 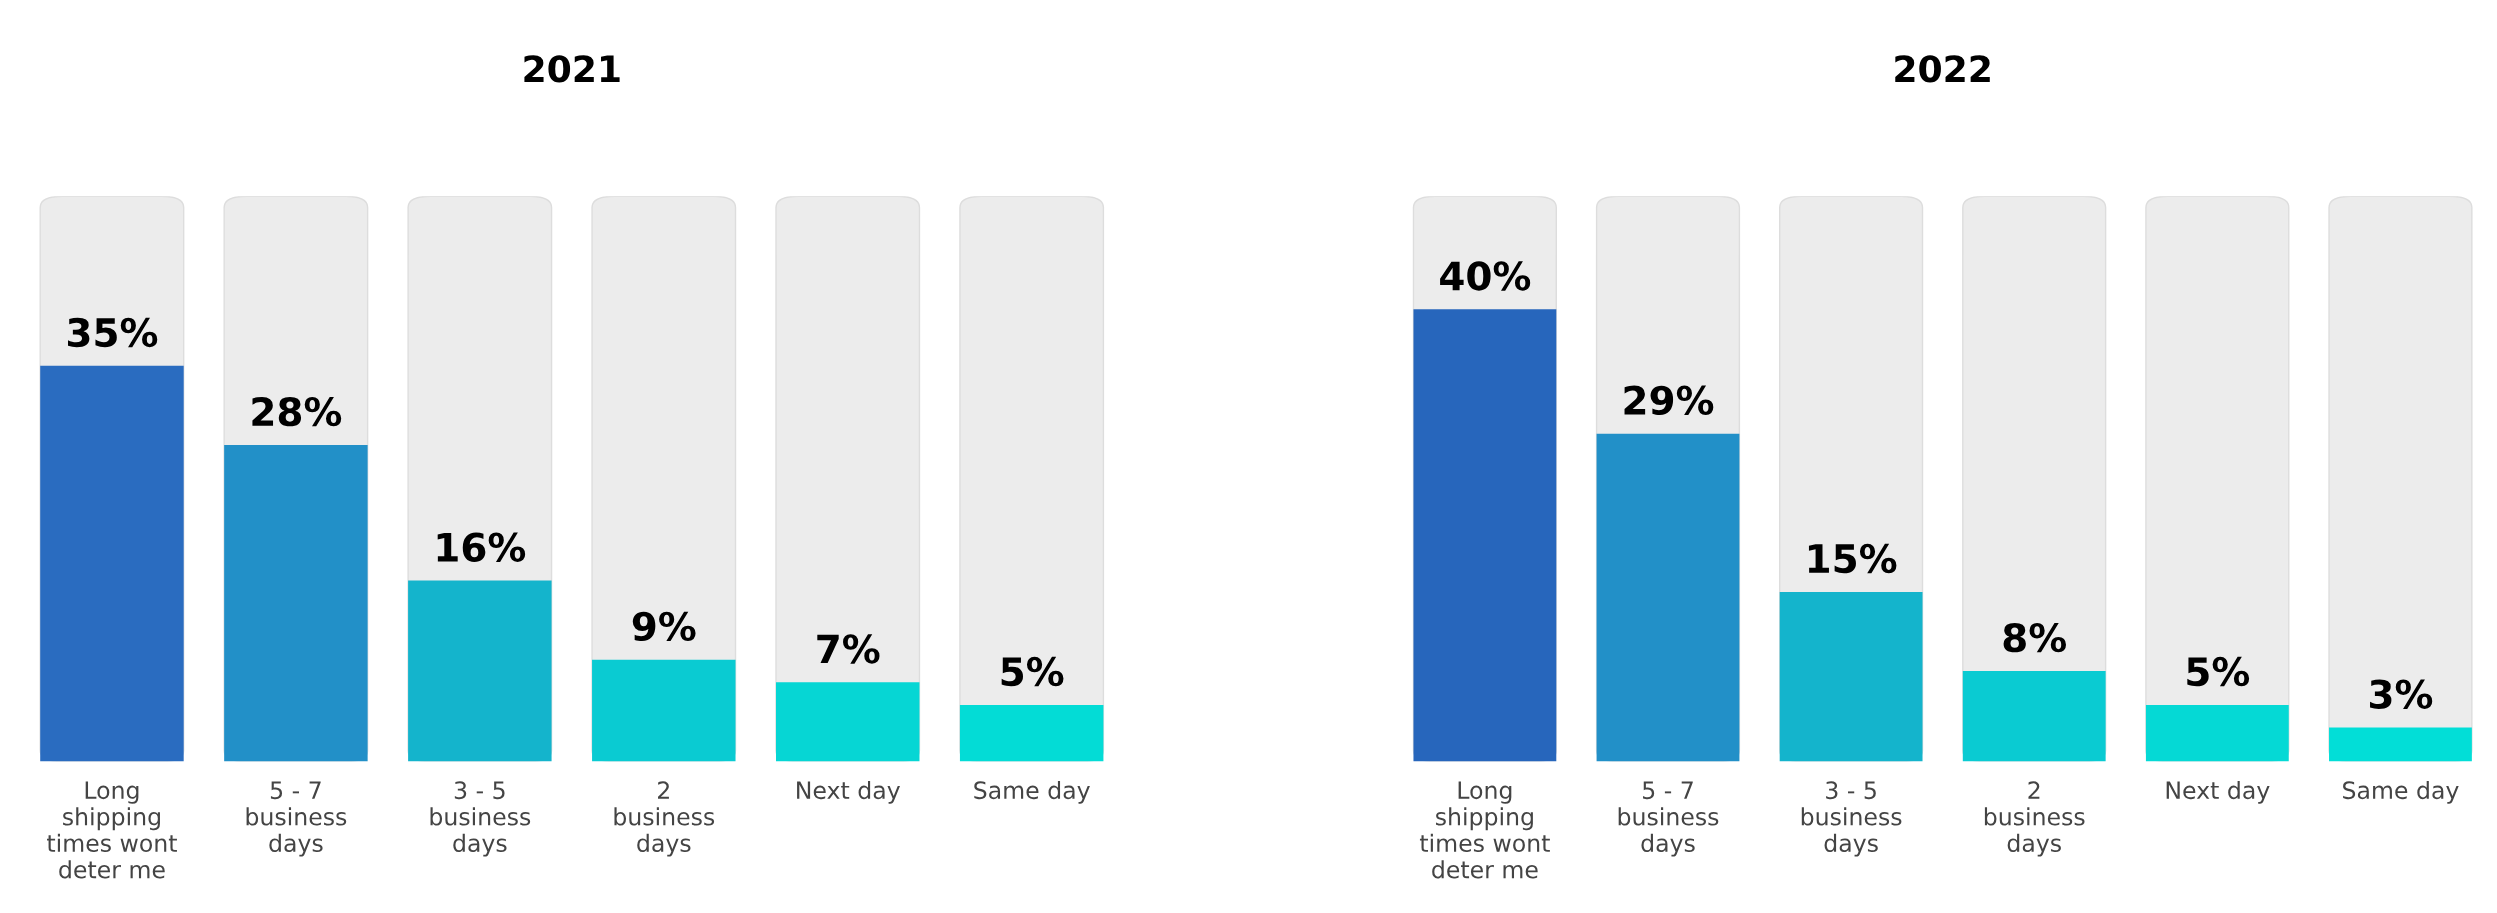 What do you see at coordinates (848, 649) in the screenshot?
I see `data-label: 7%` at bounding box center [848, 649].